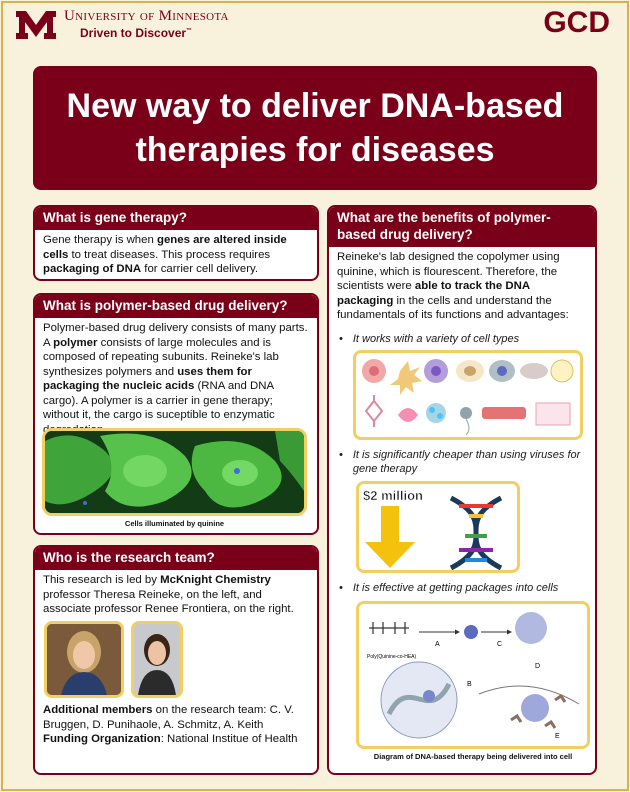 This screenshot has height=792, width=630. Describe the element at coordinates (437, 644) in the screenshot. I see `diagram-label-a: A` at that location.